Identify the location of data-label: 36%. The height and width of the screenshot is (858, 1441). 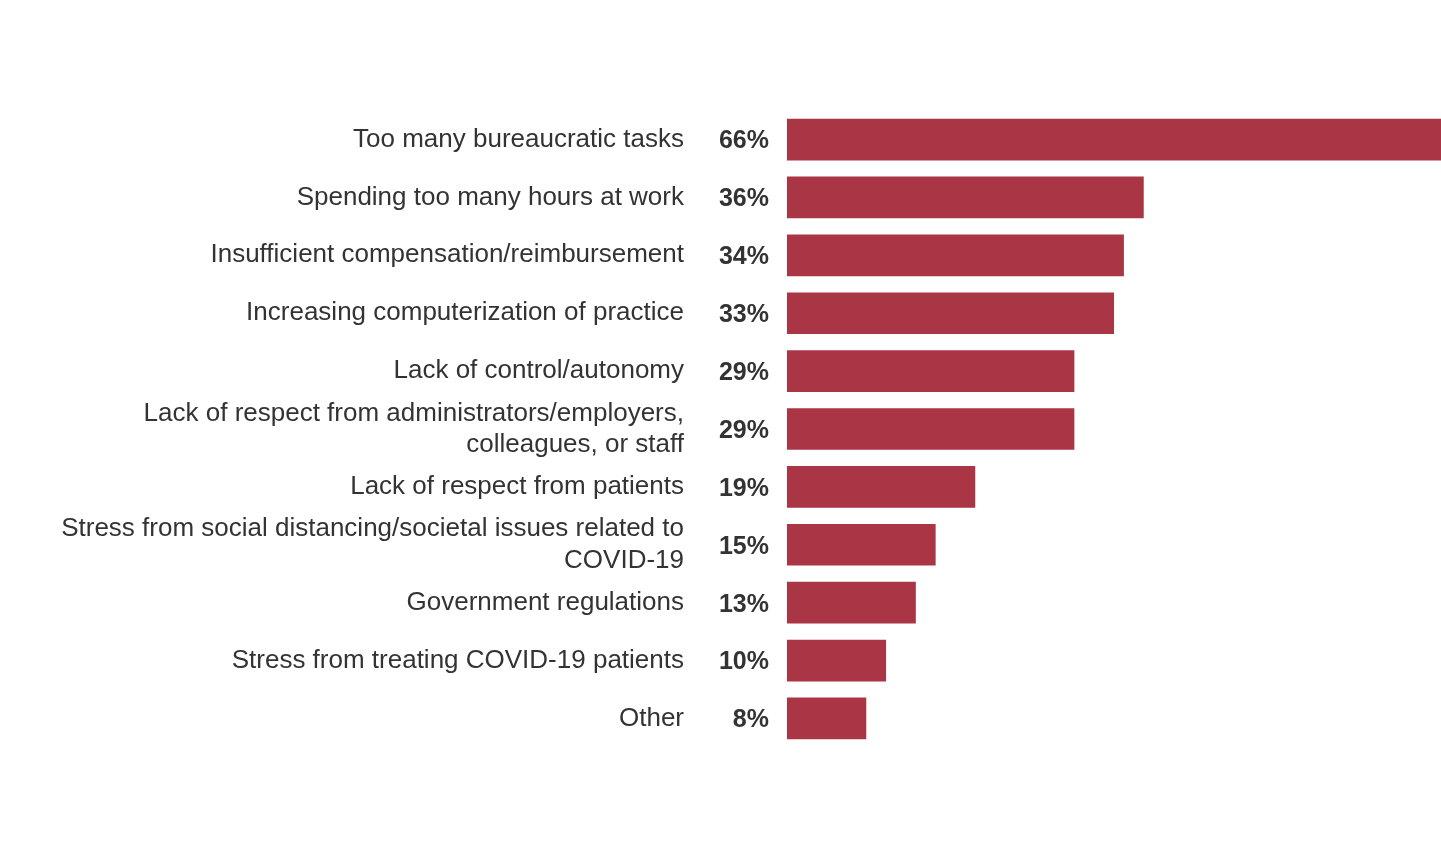
(743, 197).